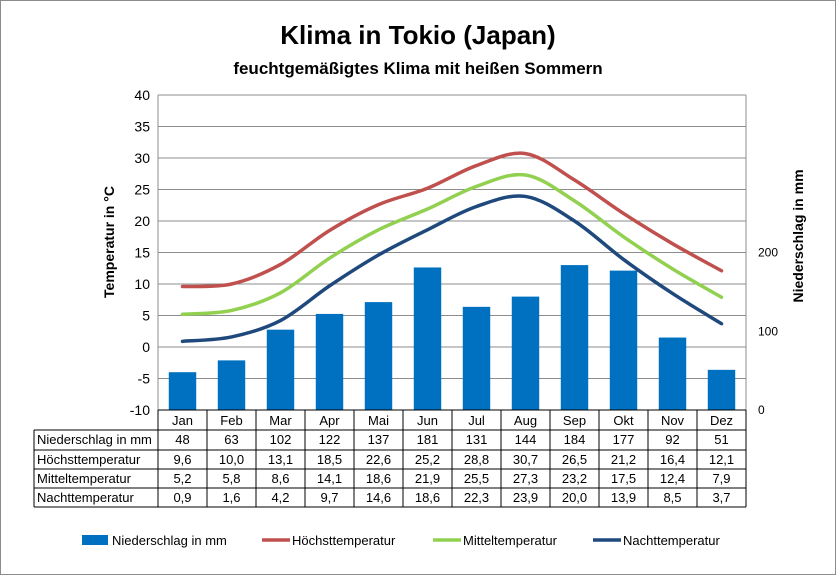  What do you see at coordinates (427, 420) in the screenshot?
I see `x-tick-label: Jun` at bounding box center [427, 420].